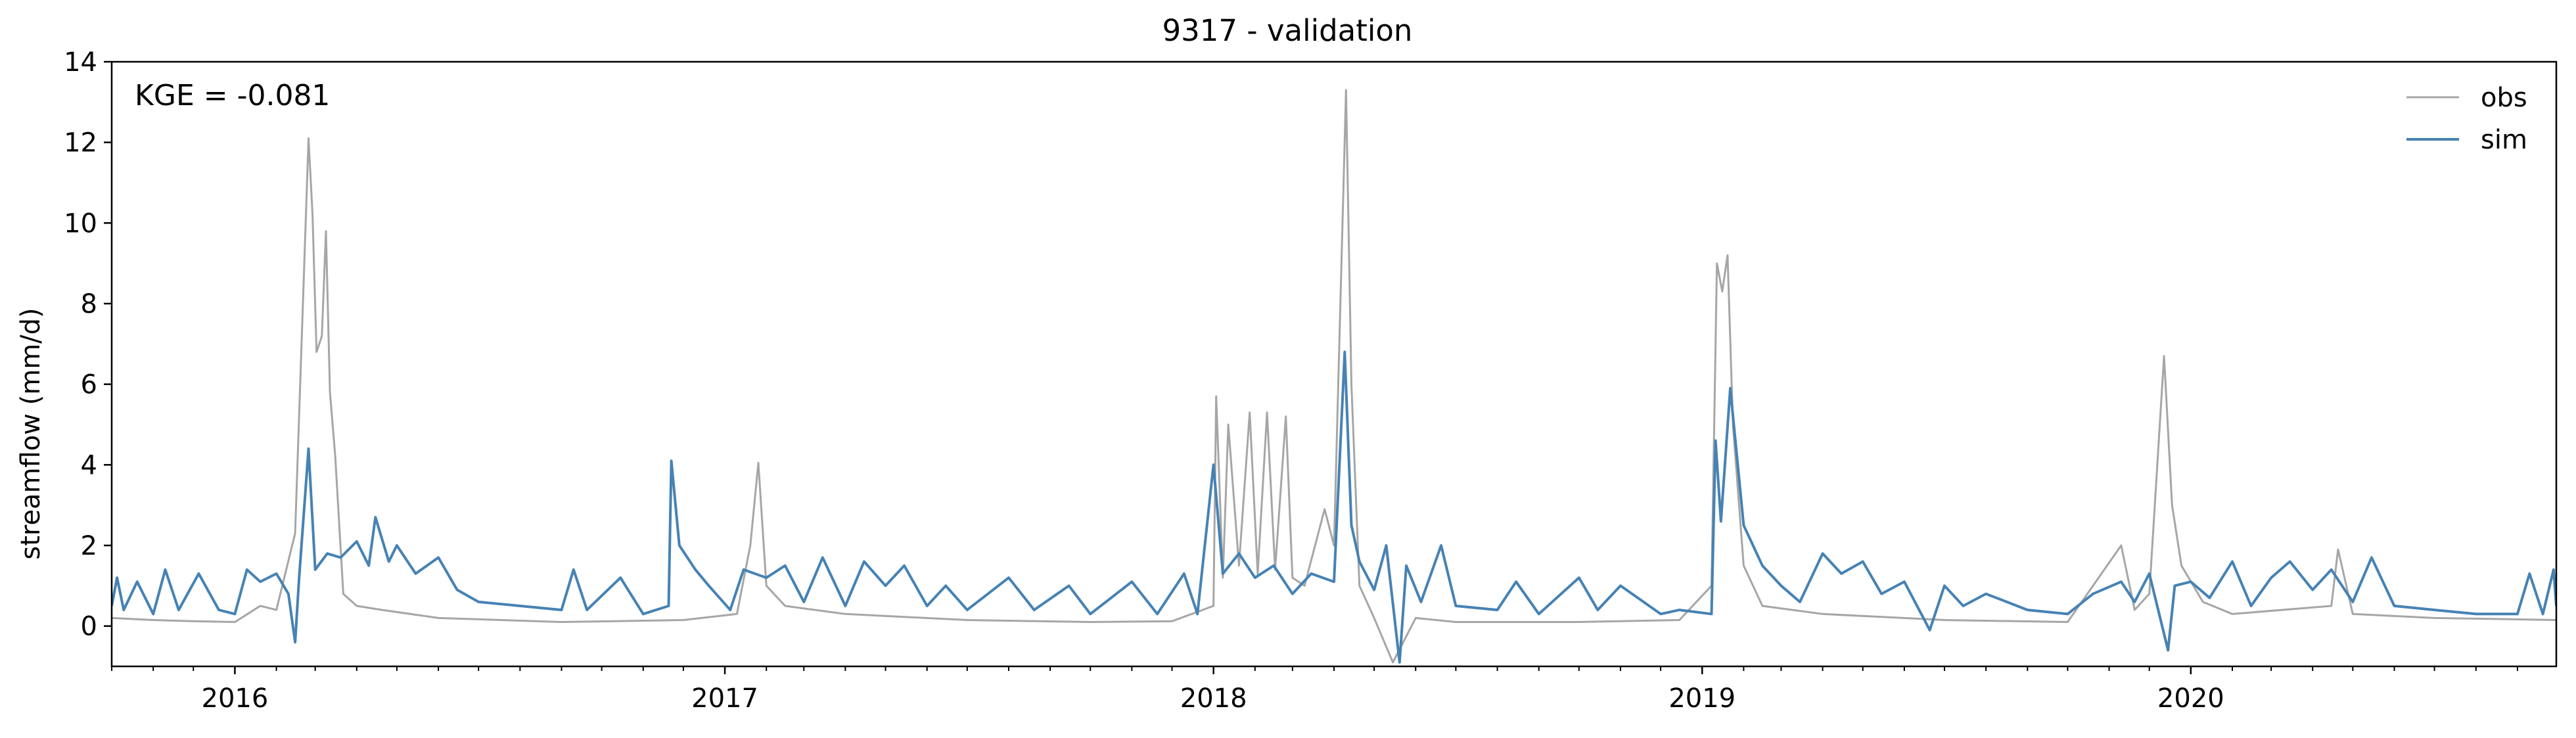 The image size is (2576, 738). I want to click on legend-label-sim: sim, so click(2504, 140).